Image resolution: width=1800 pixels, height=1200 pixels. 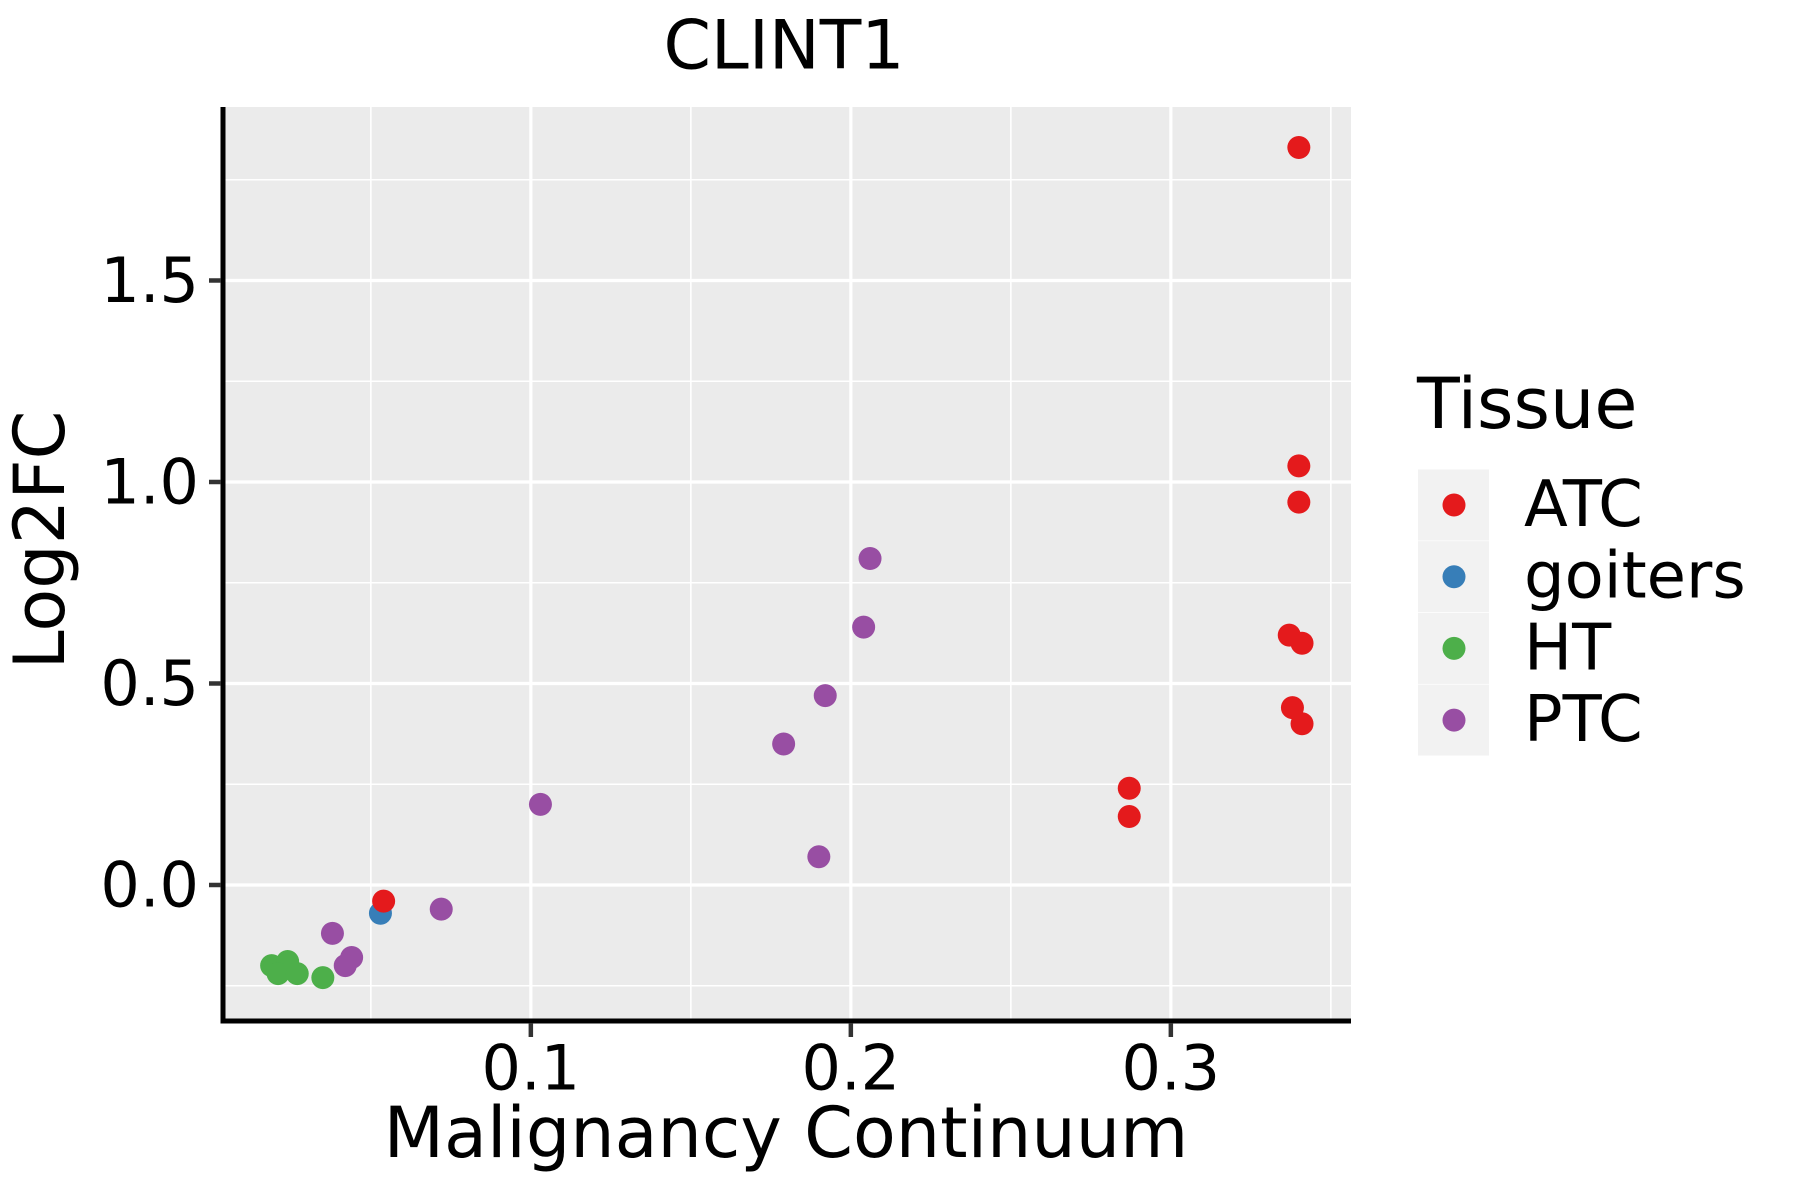 I want to click on x-tick-label: 0.2, so click(x=851, y=1068).